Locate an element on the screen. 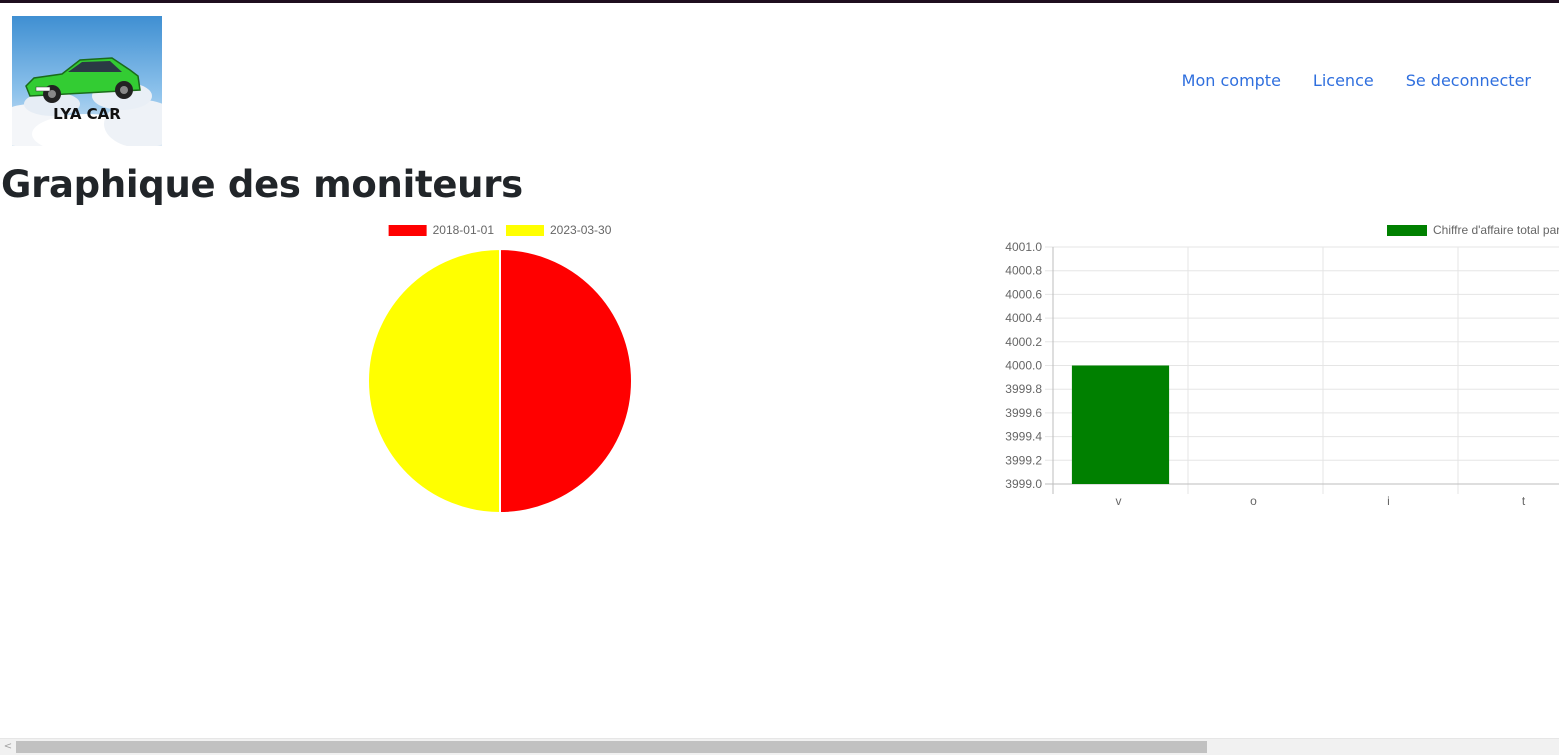  pie-legend-item: 2023-03-30 is located at coordinates (559, 230).